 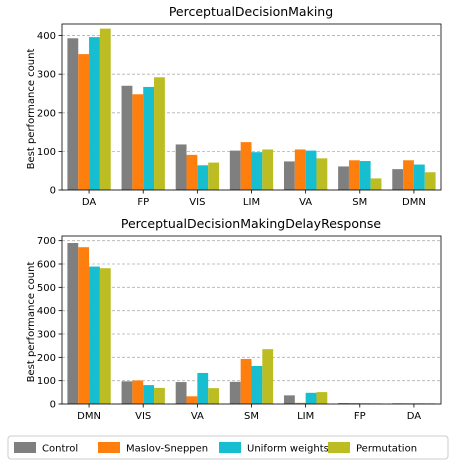 I want to click on y-tick-label: 500, so click(x=46, y=288).